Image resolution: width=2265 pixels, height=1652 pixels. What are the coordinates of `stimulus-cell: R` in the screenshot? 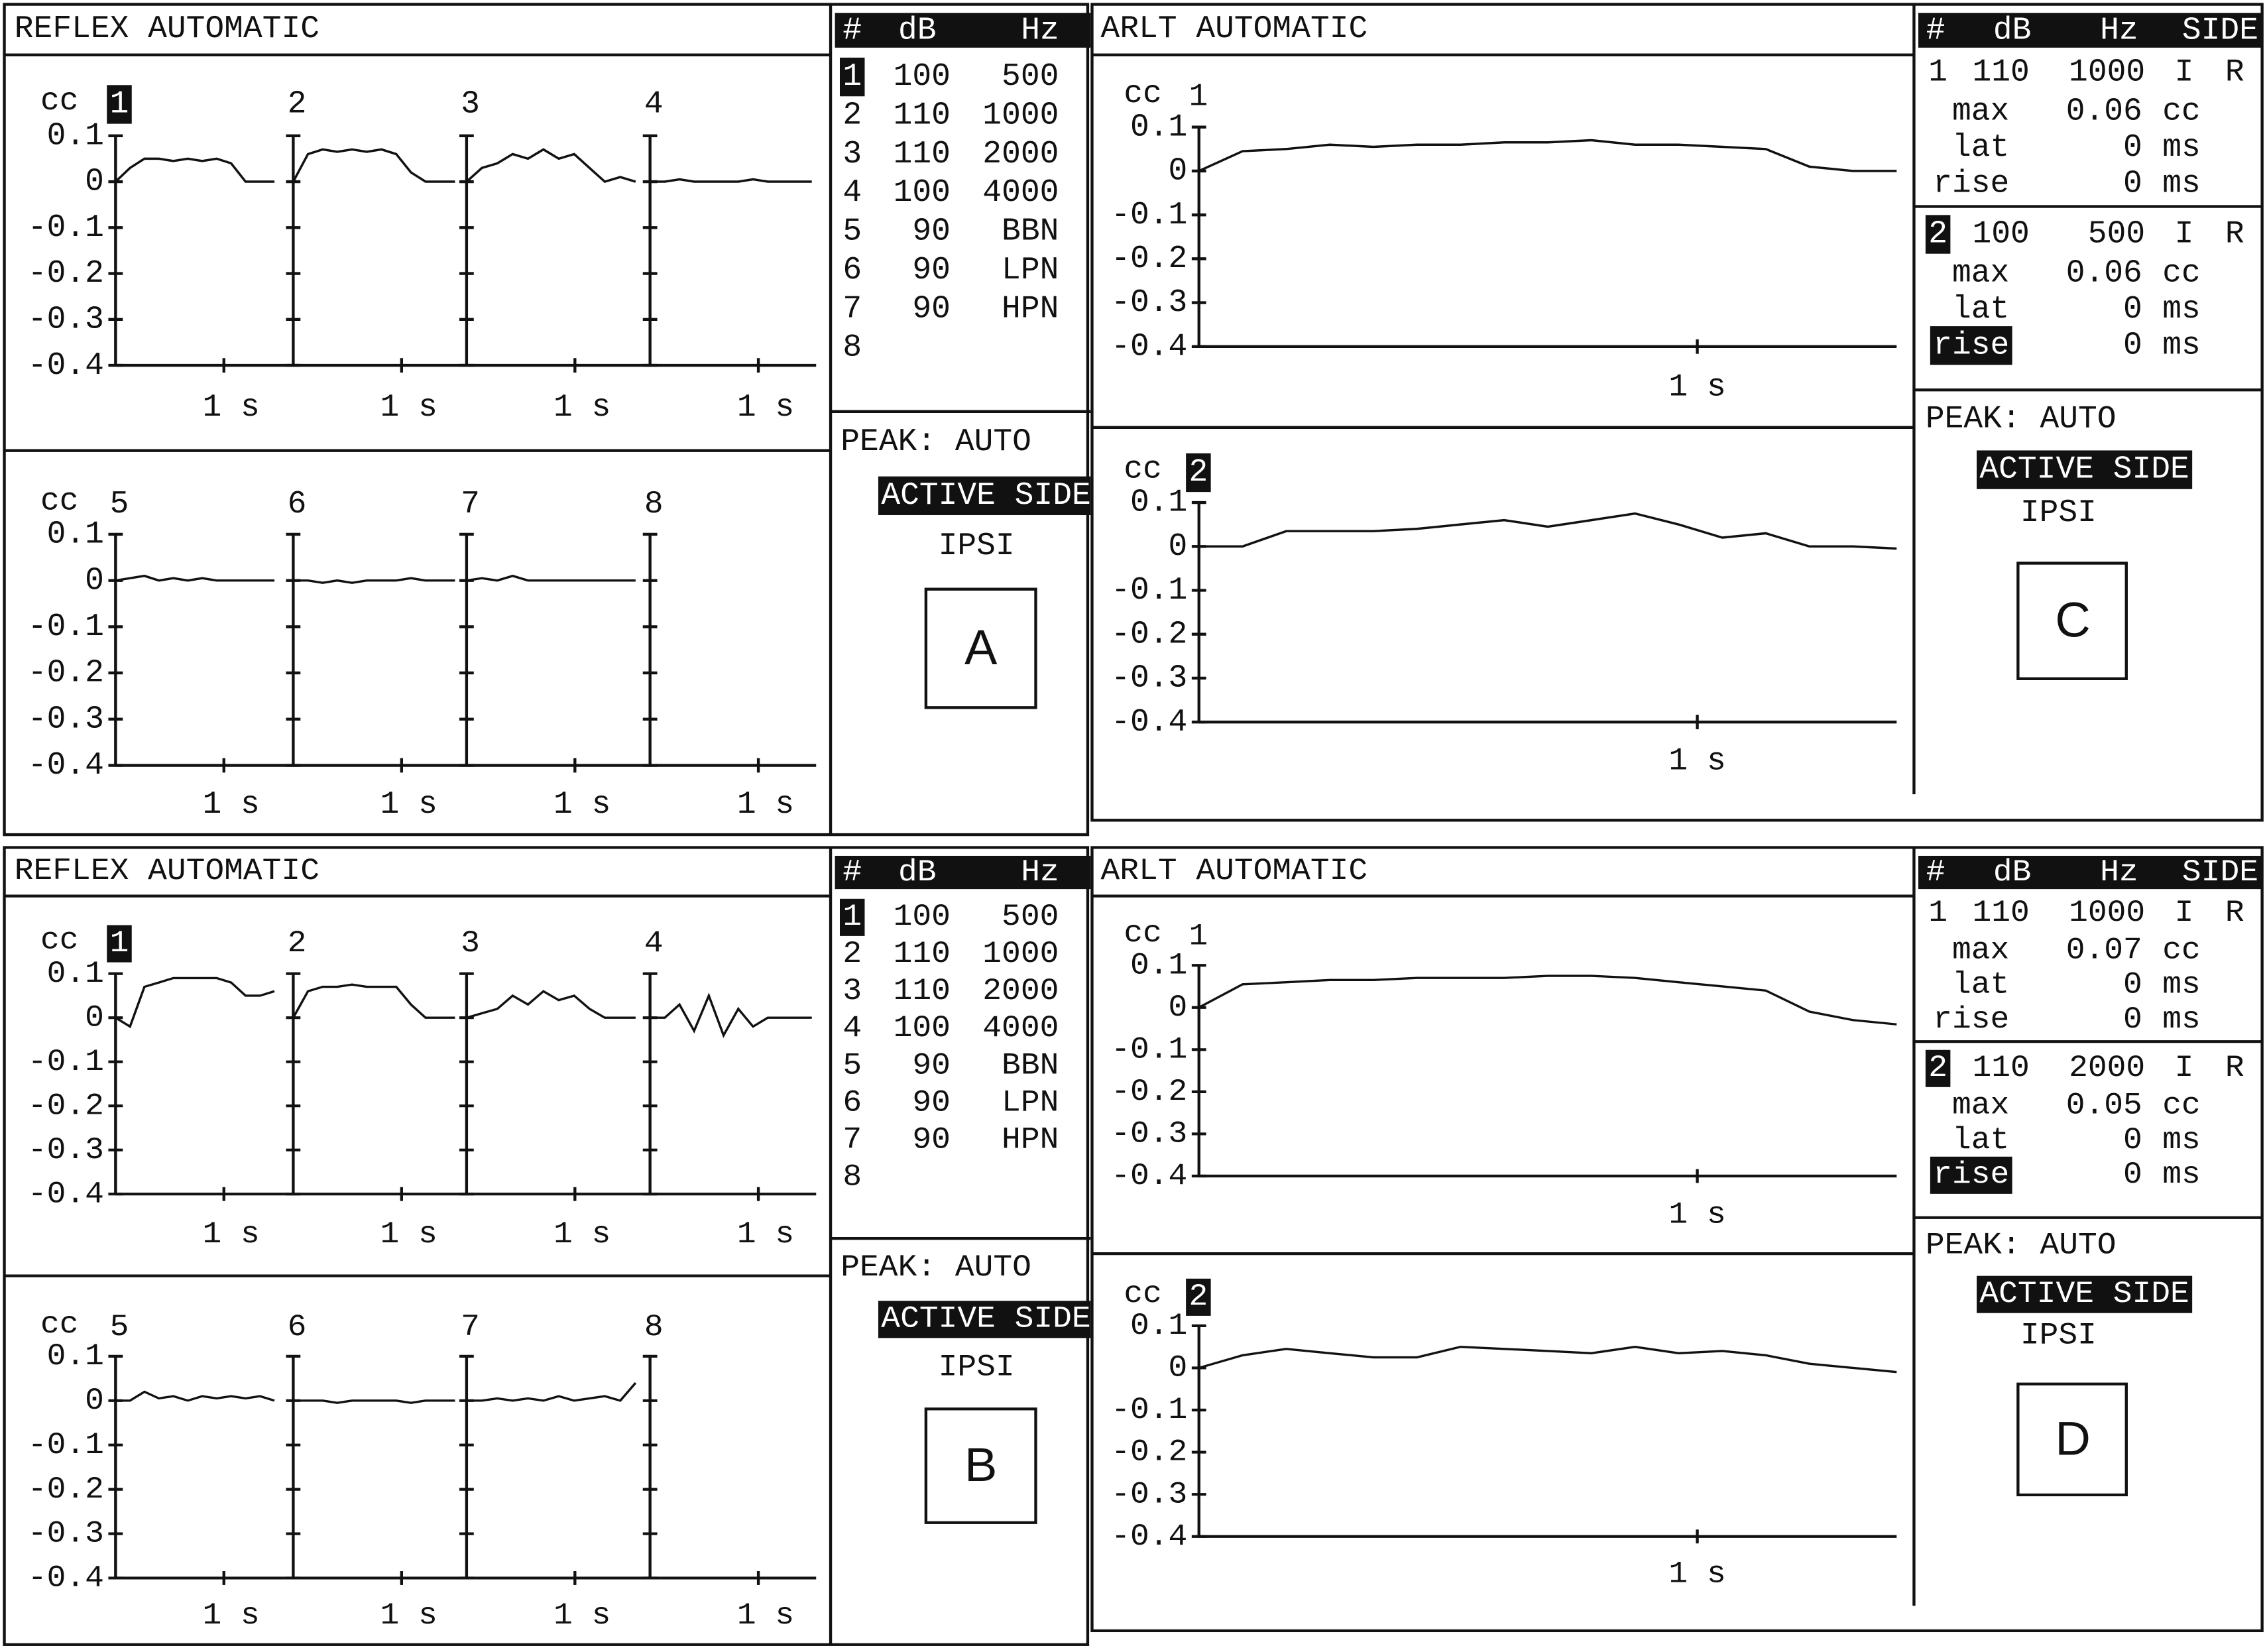 It's located at (2234, 1068).